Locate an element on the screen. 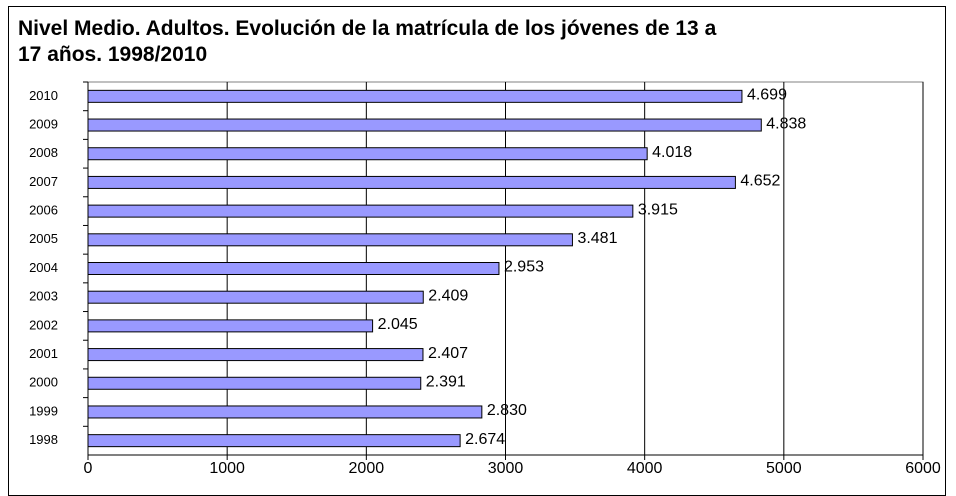 This screenshot has width=956, height=496. data-label: 4.018 is located at coordinates (672, 152).